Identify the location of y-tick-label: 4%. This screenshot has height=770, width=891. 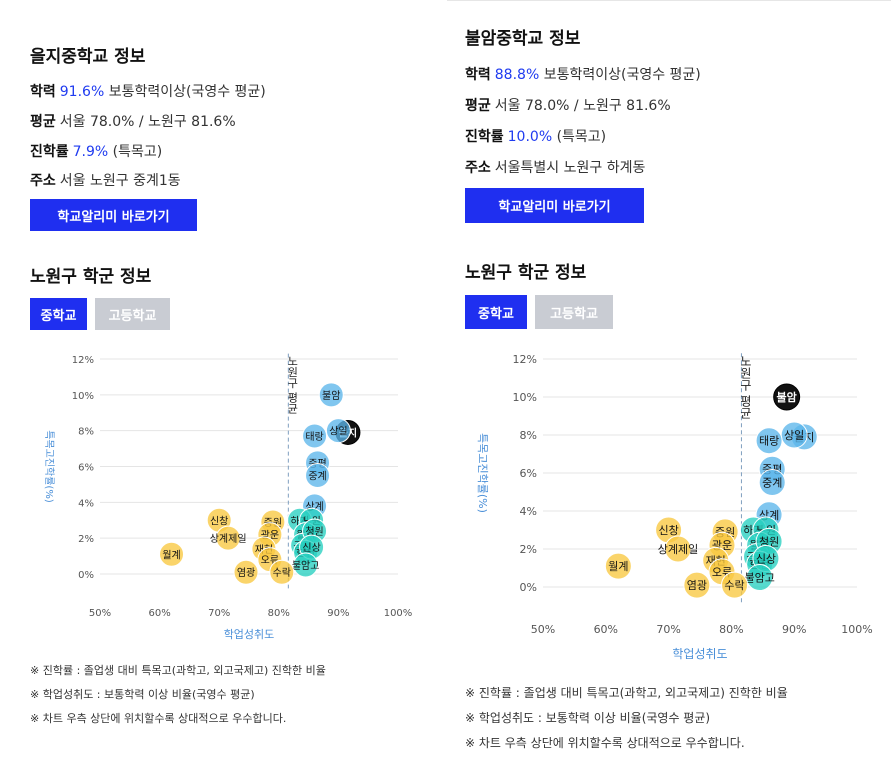
(86, 503).